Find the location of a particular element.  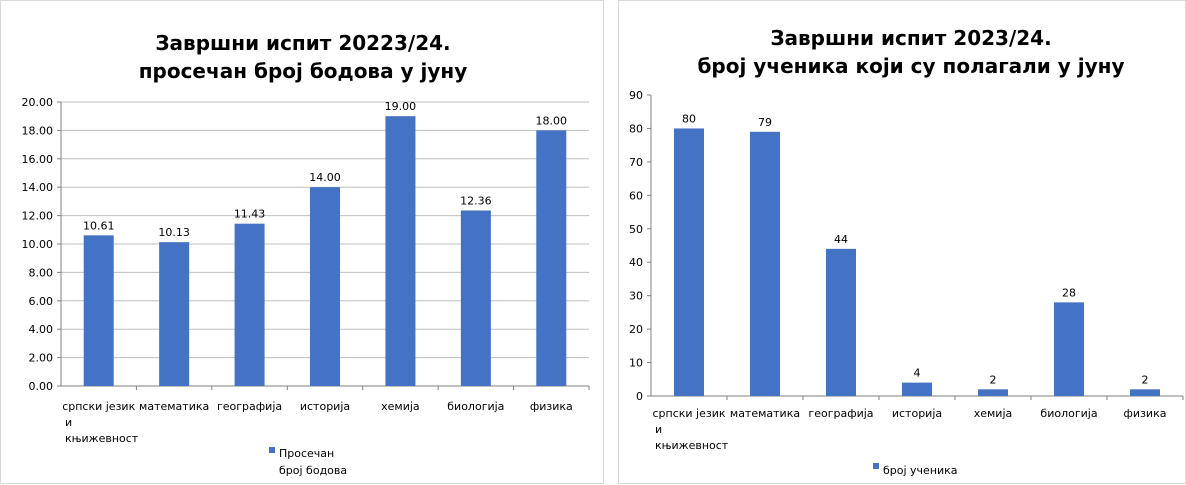

chart-title-line-2: просечан број бодова у јуну is located at coordinates (303, 71).